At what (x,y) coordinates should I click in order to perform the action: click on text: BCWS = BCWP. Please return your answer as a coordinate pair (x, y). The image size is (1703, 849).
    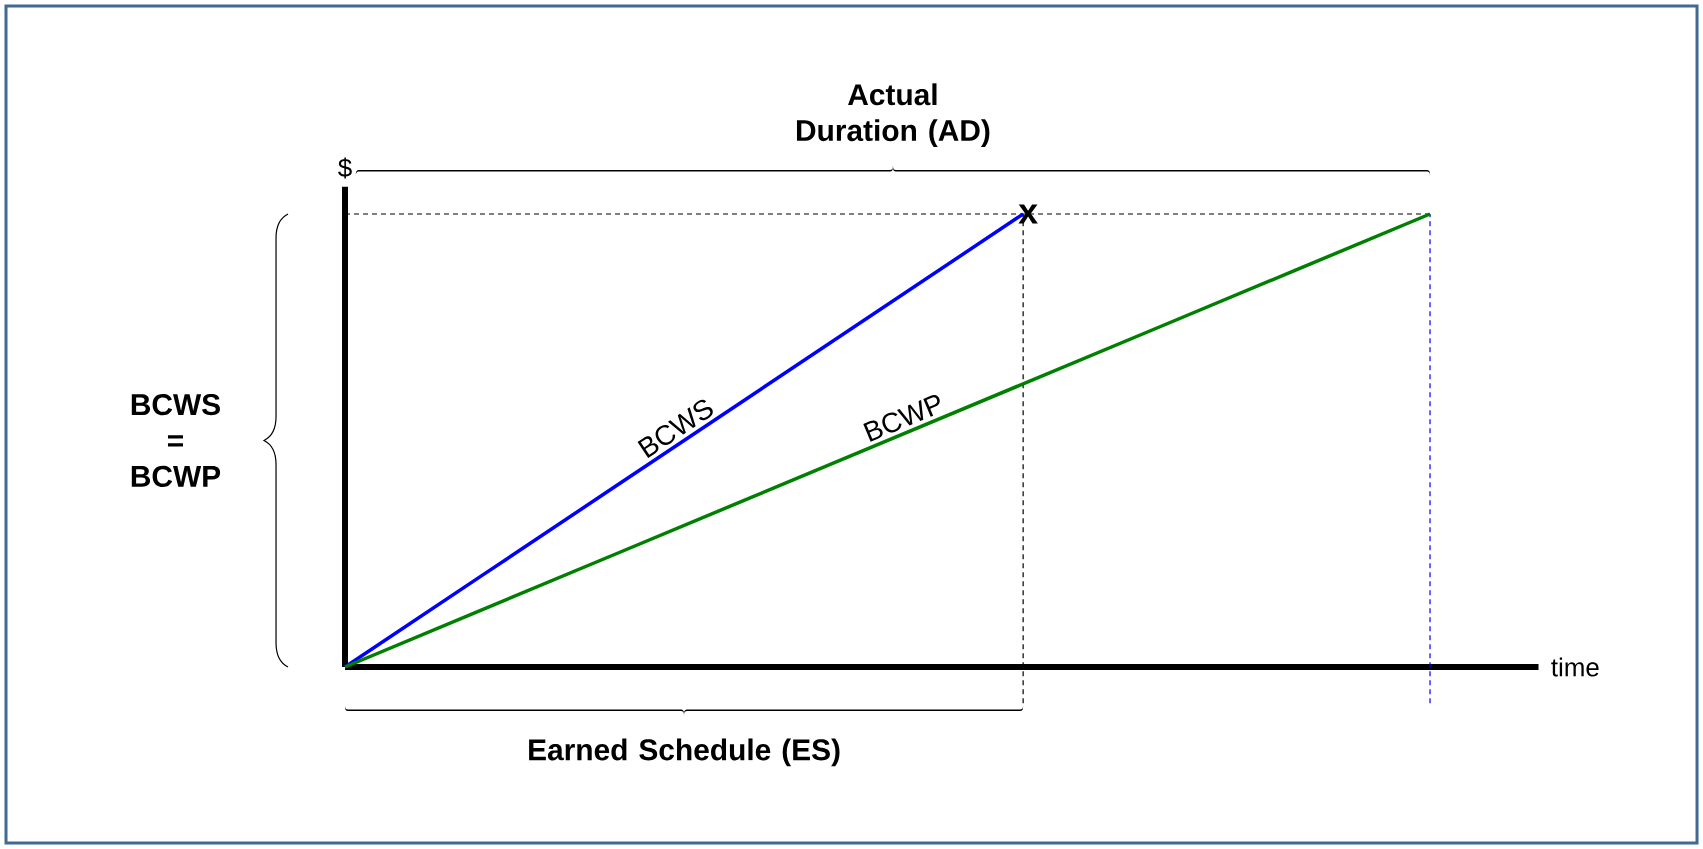
    Looking at the image, I should click on (176, 440).